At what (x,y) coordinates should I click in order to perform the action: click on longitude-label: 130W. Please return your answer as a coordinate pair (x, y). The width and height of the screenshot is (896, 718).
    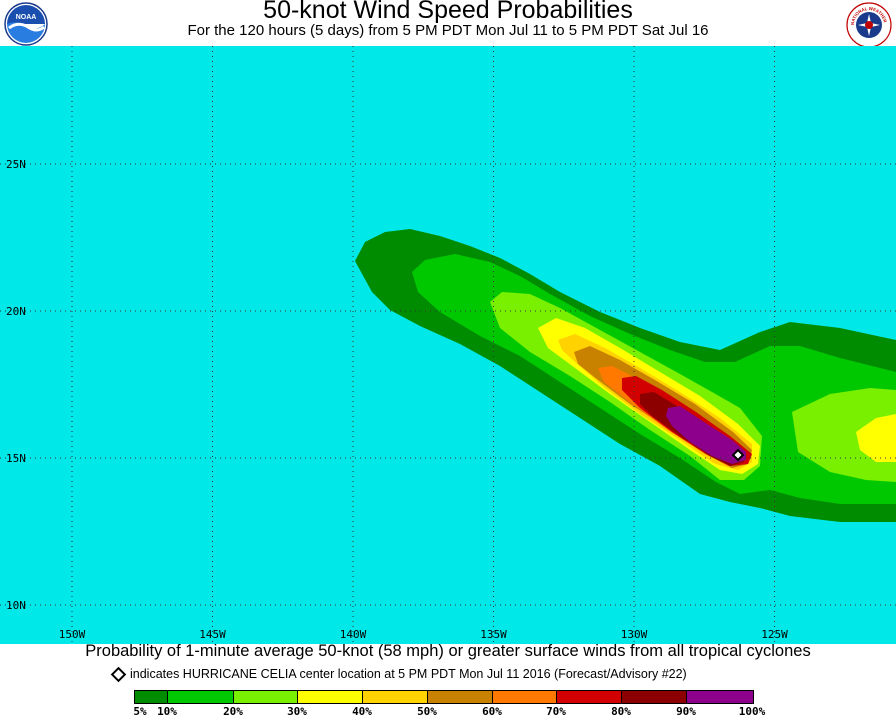
    Looking at the image, I should click on (634, 634).